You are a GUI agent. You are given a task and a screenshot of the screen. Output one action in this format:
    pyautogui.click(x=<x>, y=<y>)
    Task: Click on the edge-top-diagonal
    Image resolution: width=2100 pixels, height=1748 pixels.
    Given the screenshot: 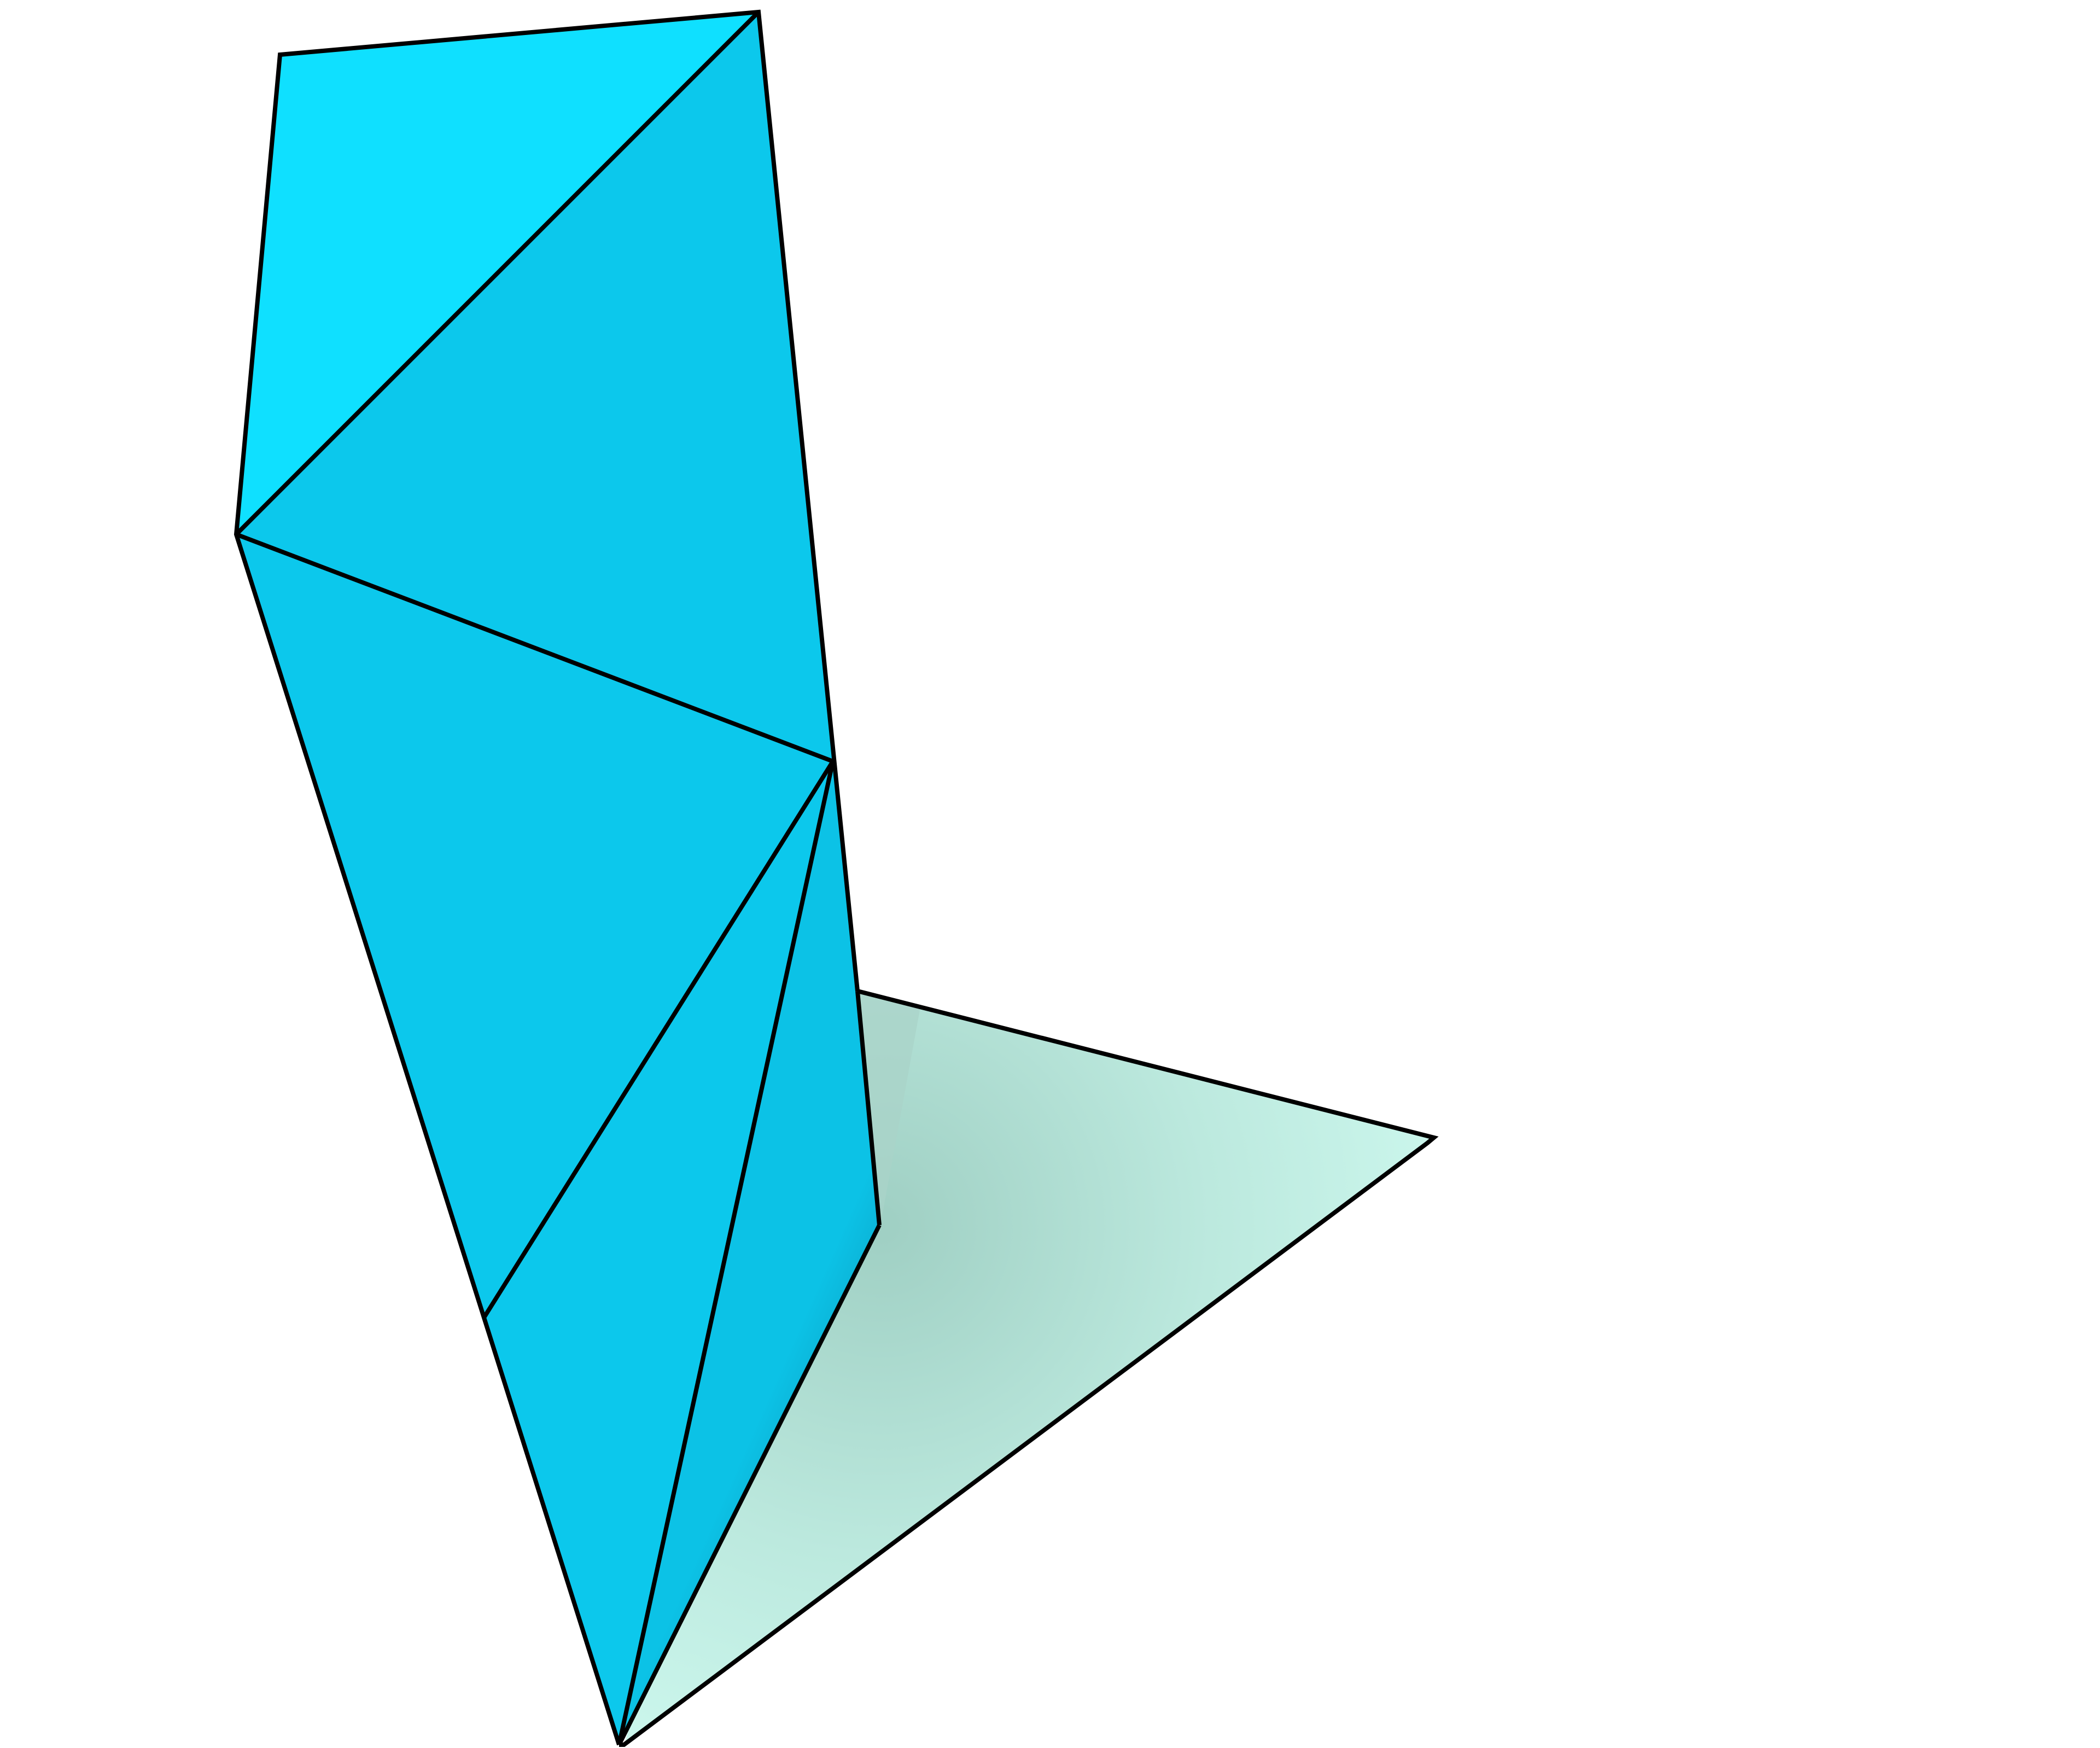 What is the action you would take?
    pyautogui.click(x=497, y=273)
    